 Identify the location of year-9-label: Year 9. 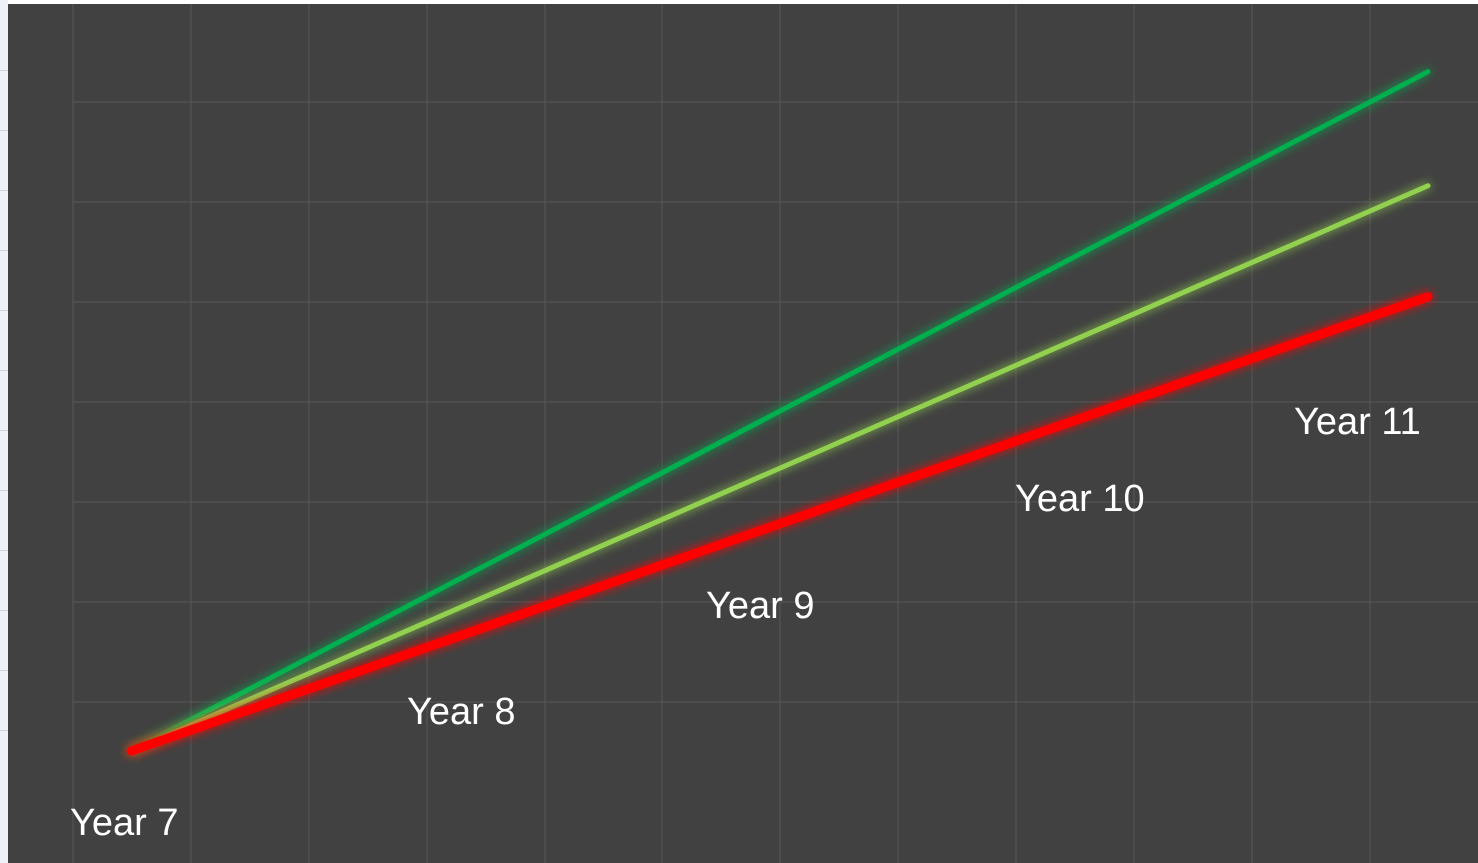
(760, 606).